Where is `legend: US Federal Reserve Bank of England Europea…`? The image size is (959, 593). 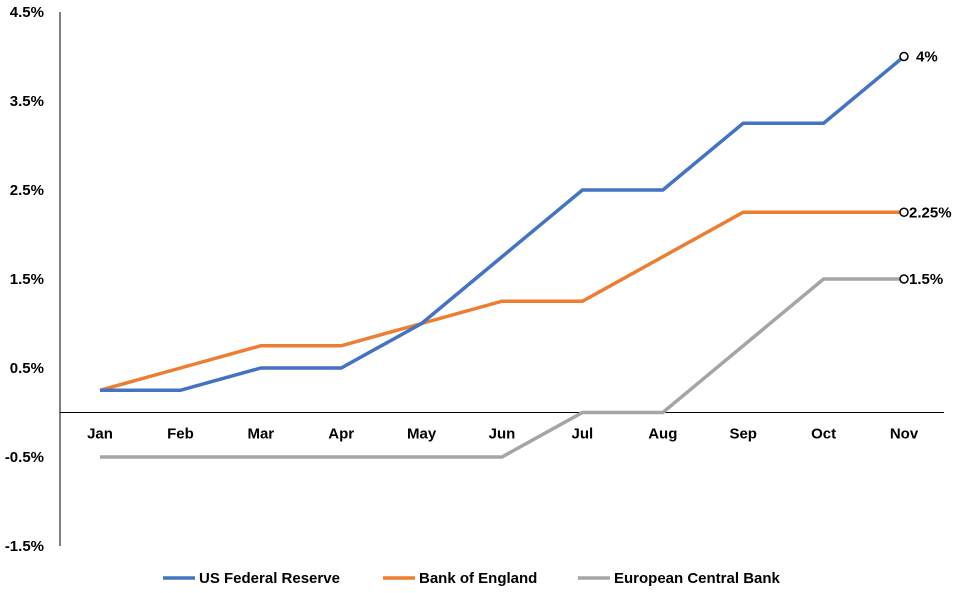 legend: US Federal Reserve Bank of England Europea… is located at coordinates (472, 578).